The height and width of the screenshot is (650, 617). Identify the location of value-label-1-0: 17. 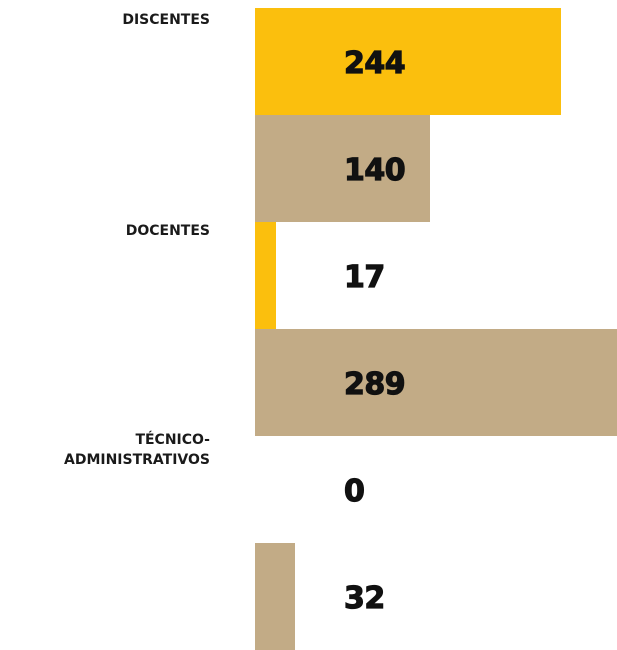
(364, 277).